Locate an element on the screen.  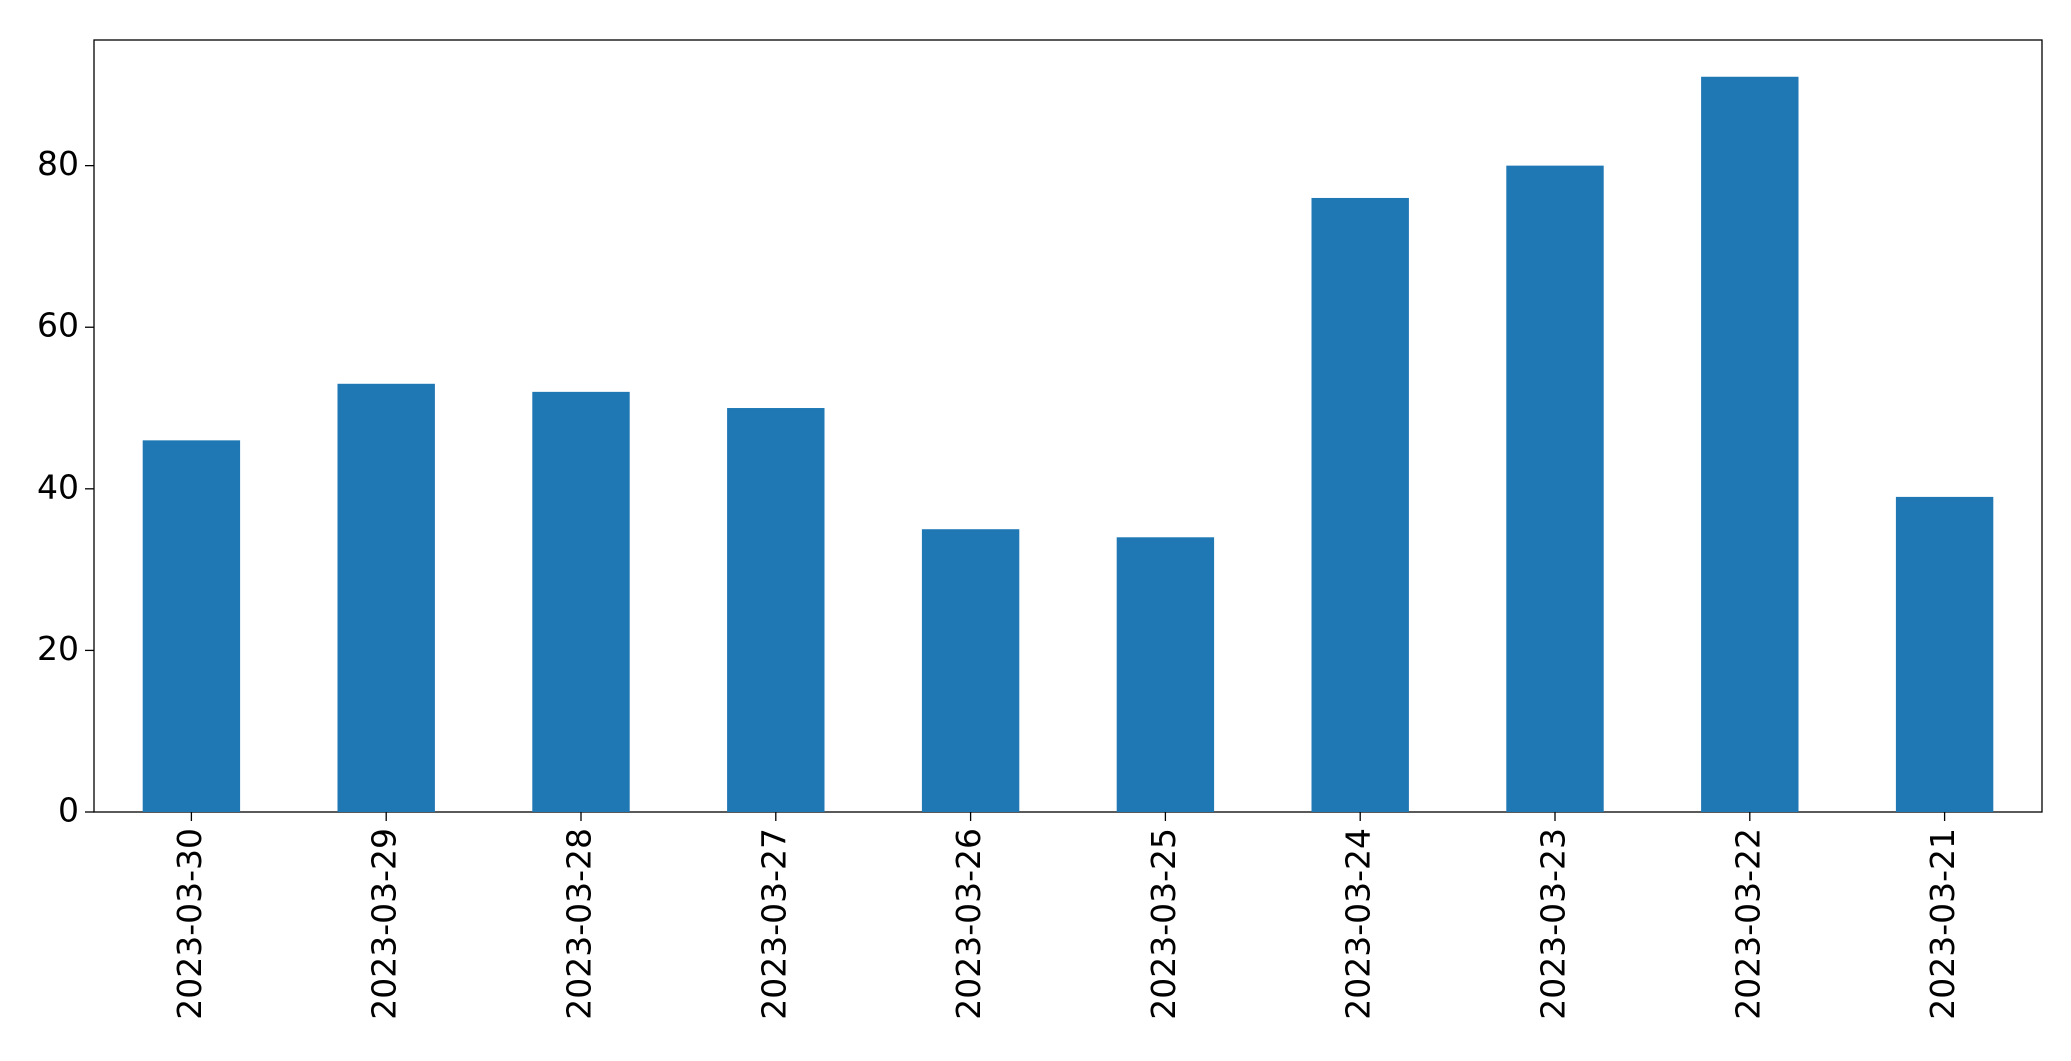
x-tick-label: 2023-03-24 is located at coordinates (1358, 924).